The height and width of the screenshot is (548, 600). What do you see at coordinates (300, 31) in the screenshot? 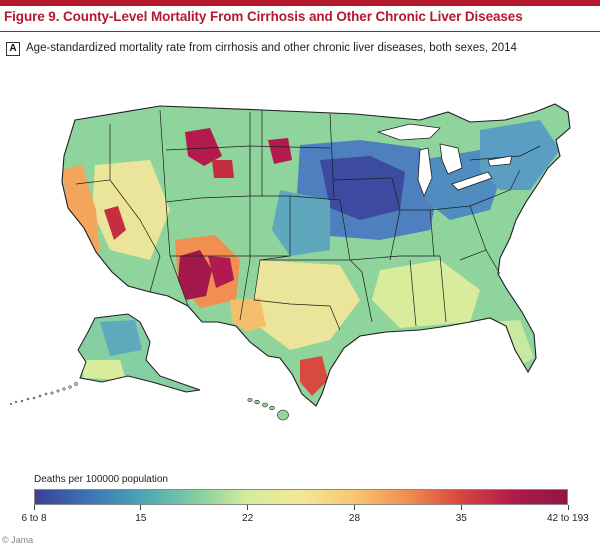
I see `title-rule` at bounding box center [300, 31].